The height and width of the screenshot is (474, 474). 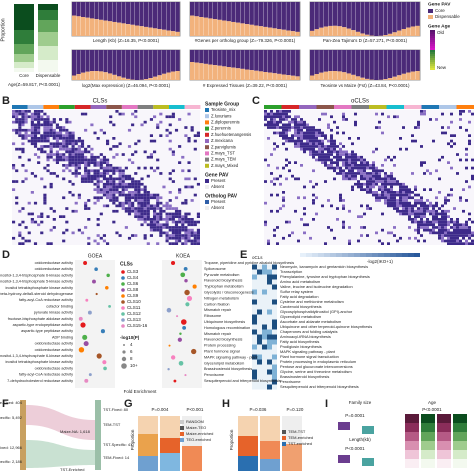 What do you see at coordinates (133, 283) in the screenshot?
I see `label: CLS6` at bounding box center [133, 283].